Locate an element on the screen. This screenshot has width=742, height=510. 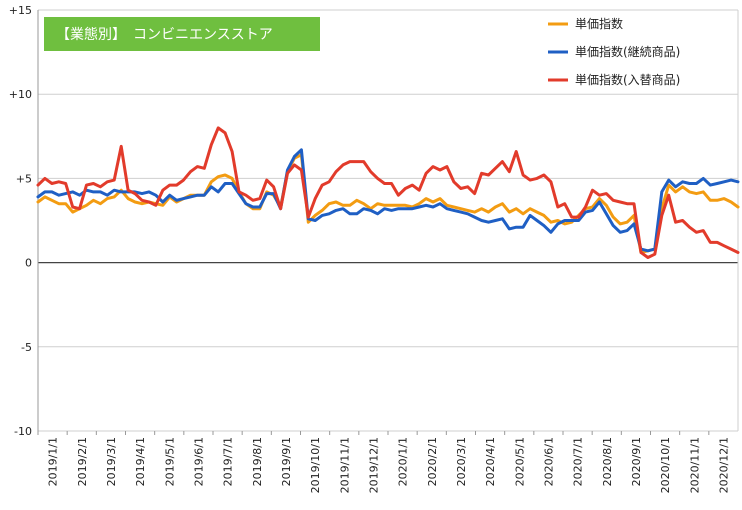
chart-title-background is located at coordinates (182, 34).